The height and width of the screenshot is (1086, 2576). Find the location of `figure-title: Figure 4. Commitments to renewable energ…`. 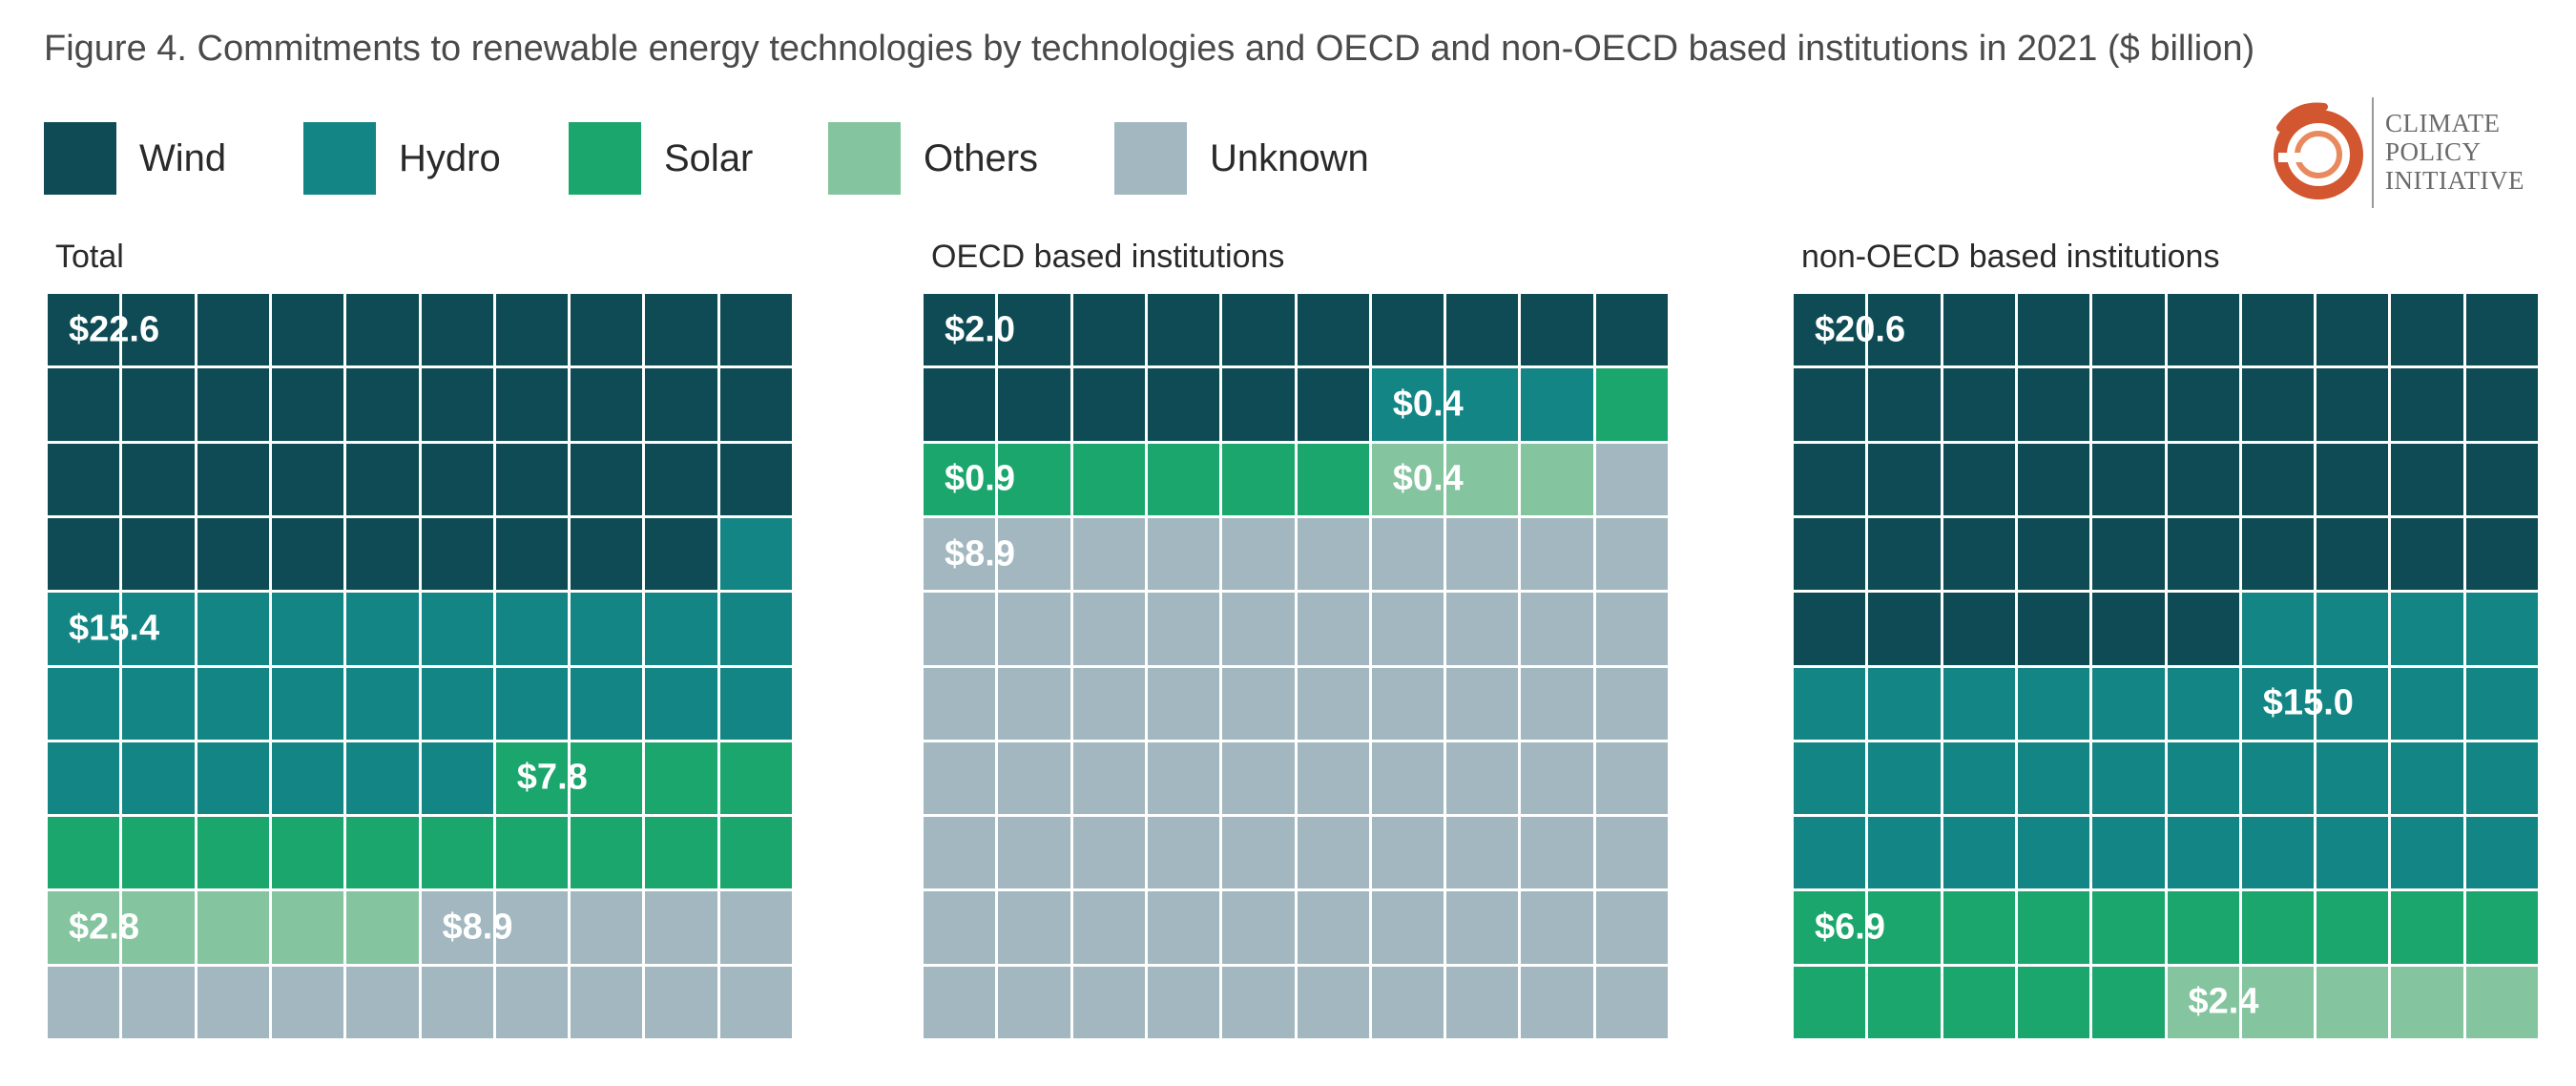

figure-title: Figure 4. Commitments to renewable energ… is located at coordinates (1149, 49).